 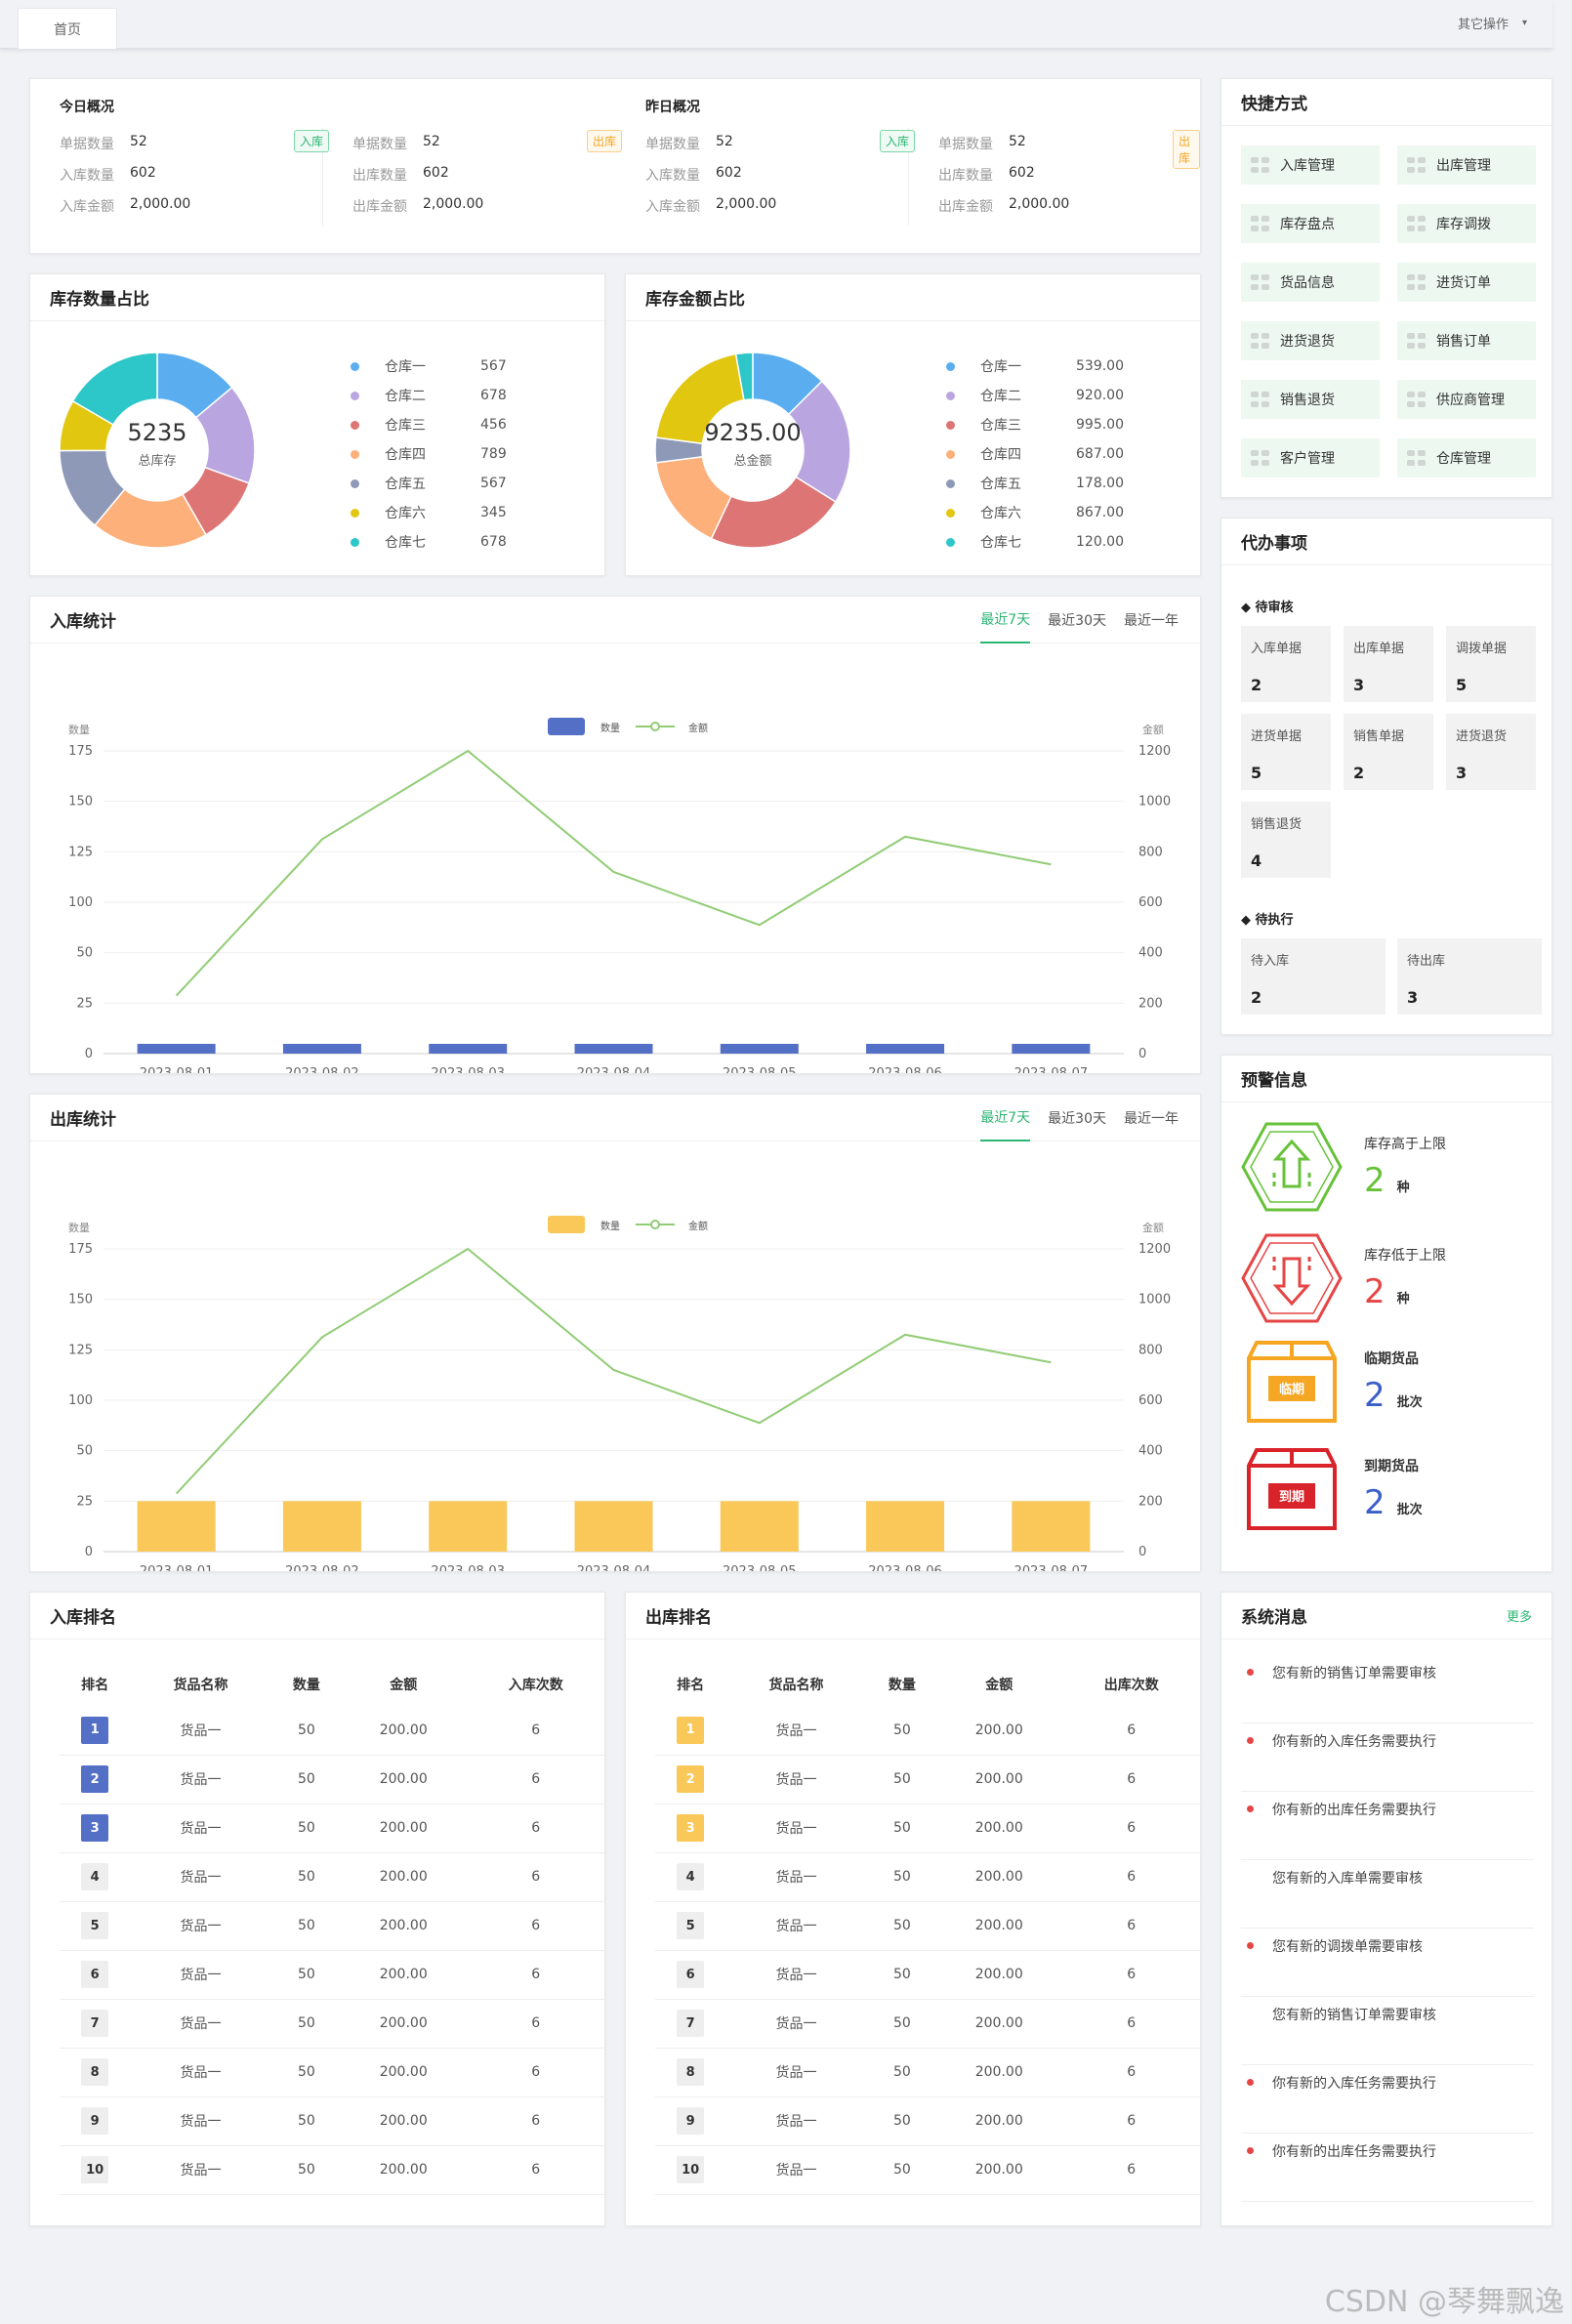 What do you see at coordinates (672, 176) in the screenshot?
I see `overview-key: 入库数量` at bounding box center [672, 176].